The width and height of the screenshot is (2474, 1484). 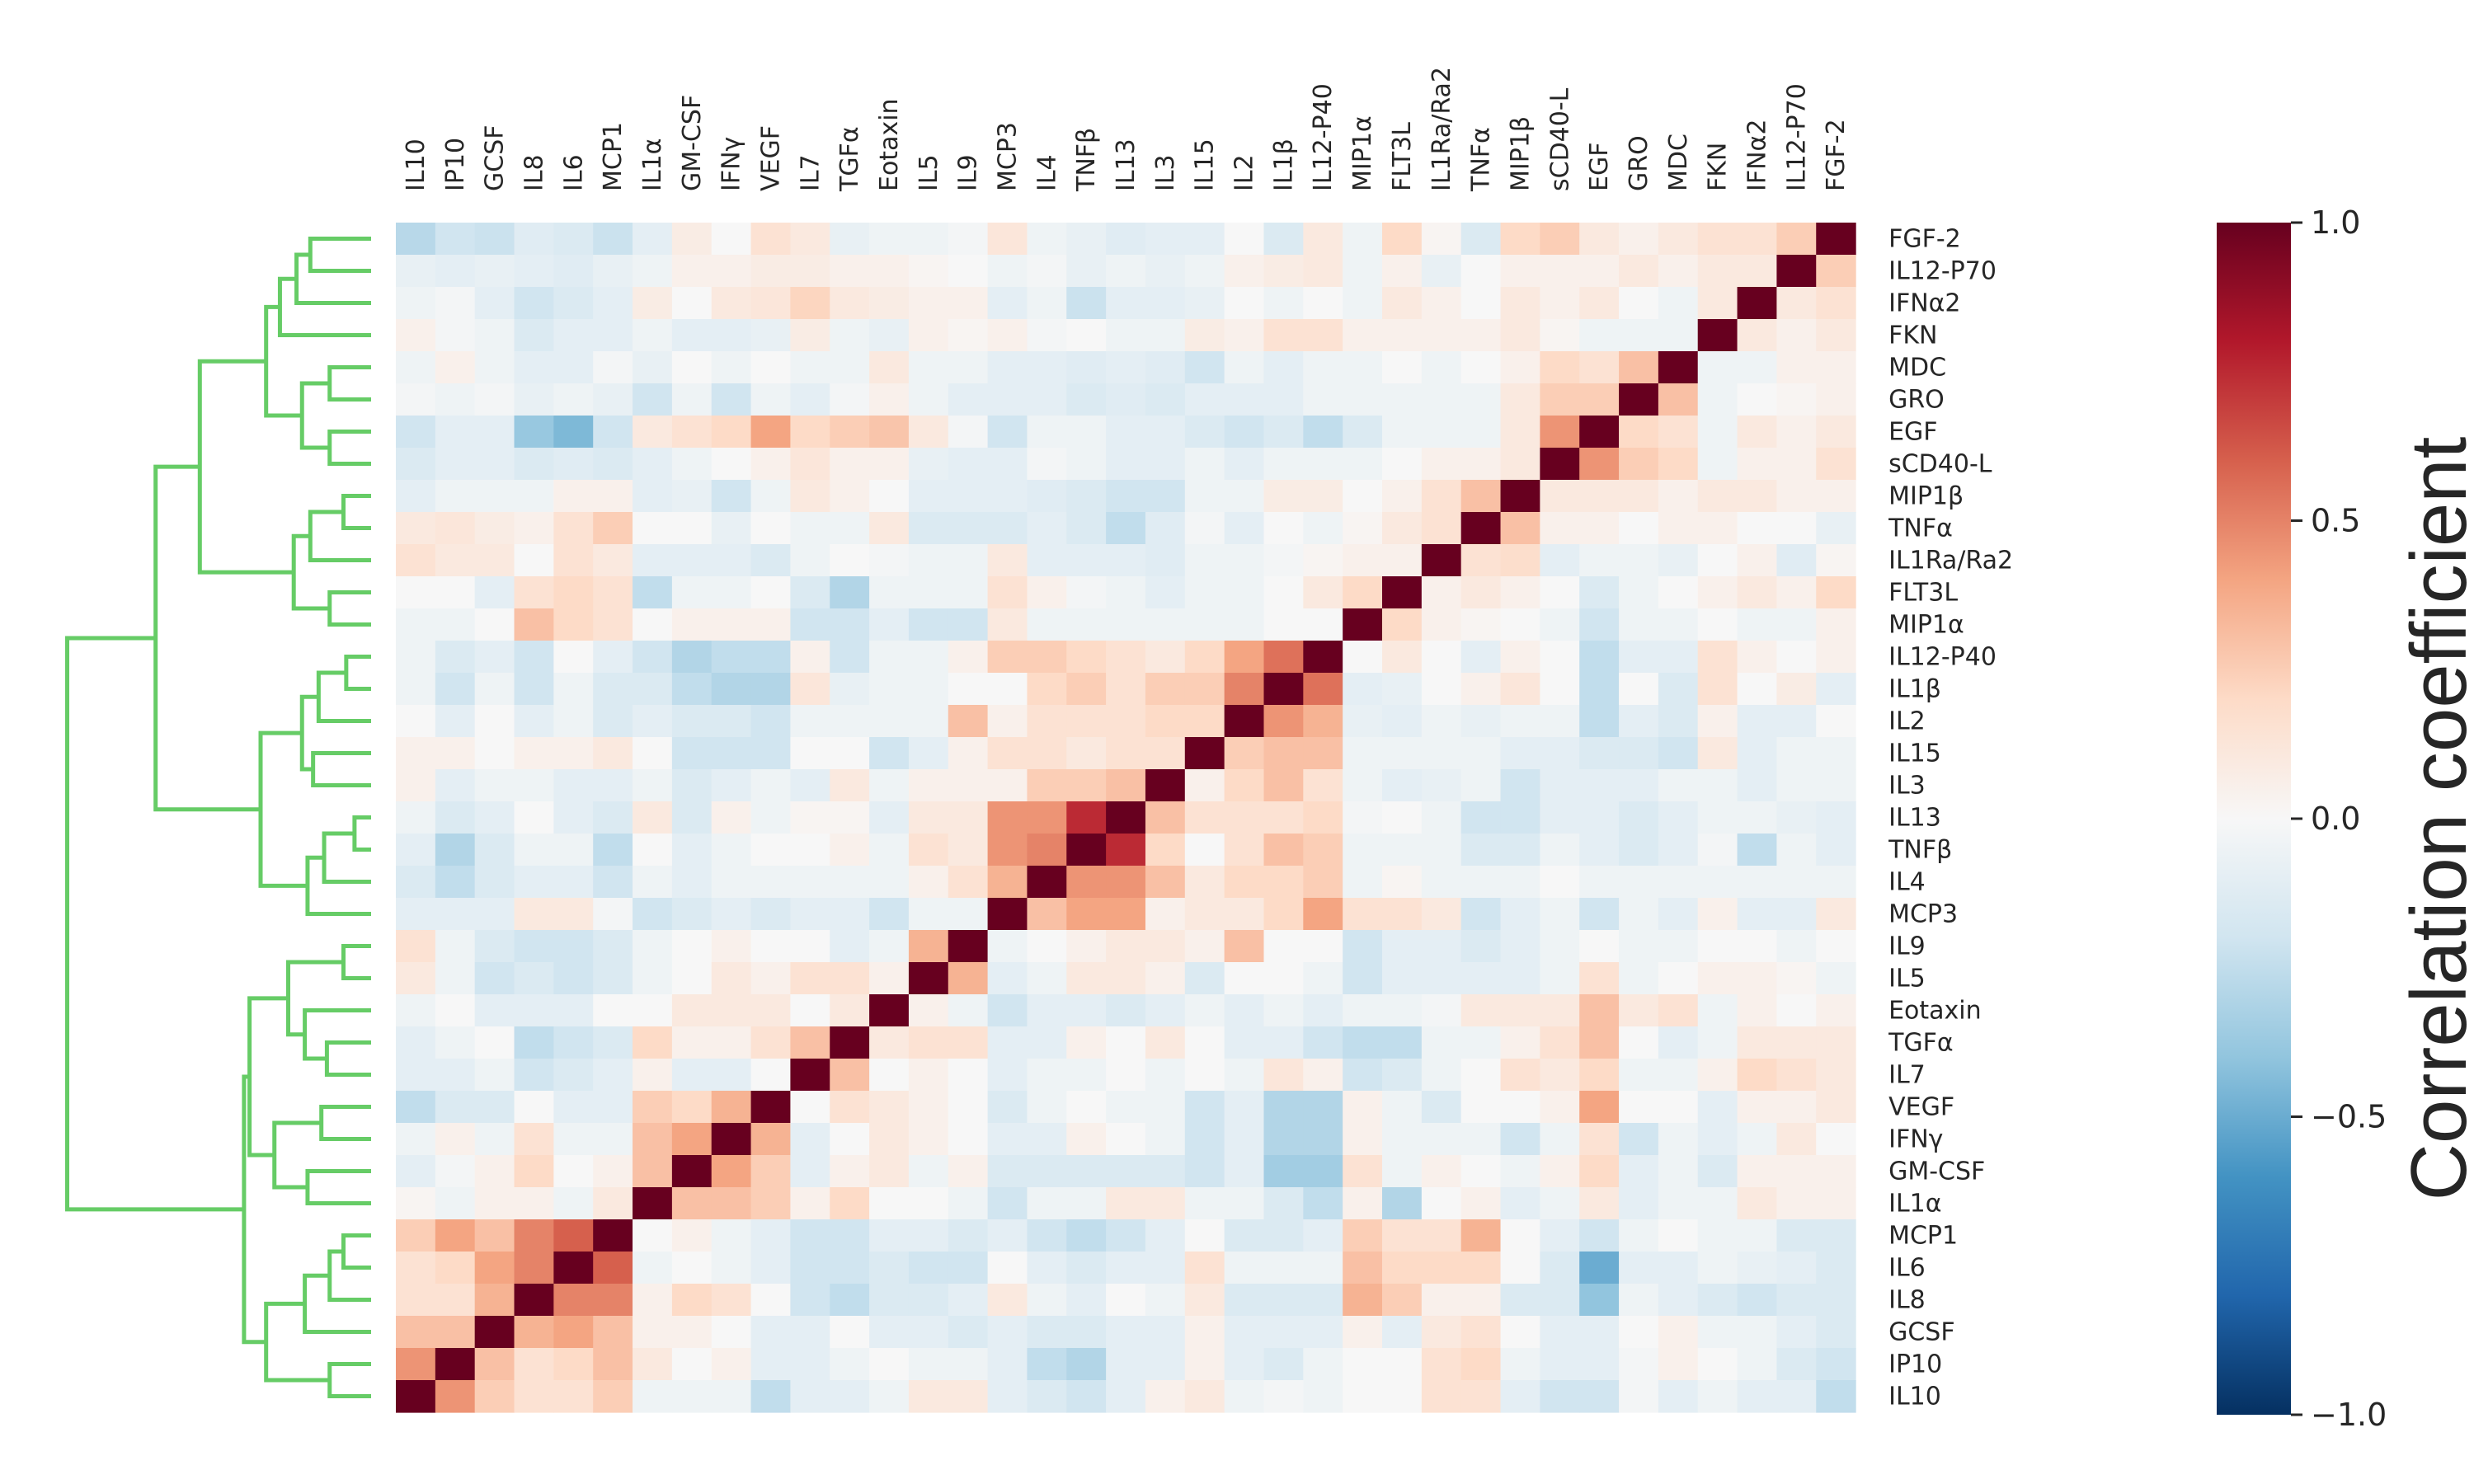 I want to click on heatmap-cell-IL1α-TNFβ, so click(x=1086, y=1203).